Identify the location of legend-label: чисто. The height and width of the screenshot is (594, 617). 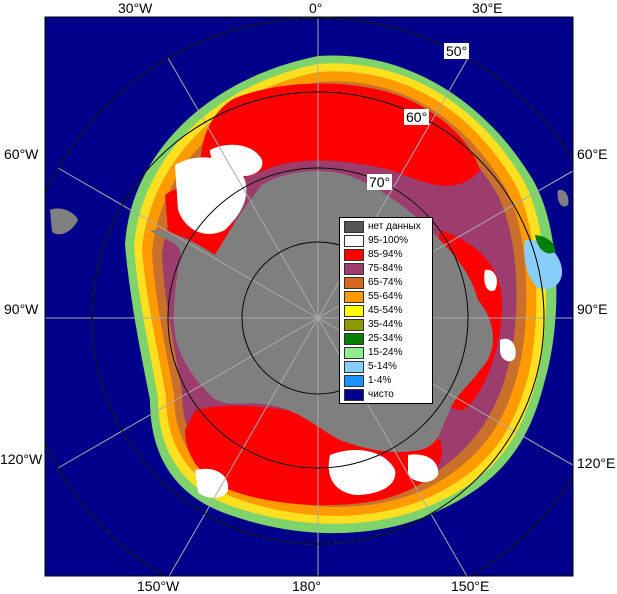
(381, 394).